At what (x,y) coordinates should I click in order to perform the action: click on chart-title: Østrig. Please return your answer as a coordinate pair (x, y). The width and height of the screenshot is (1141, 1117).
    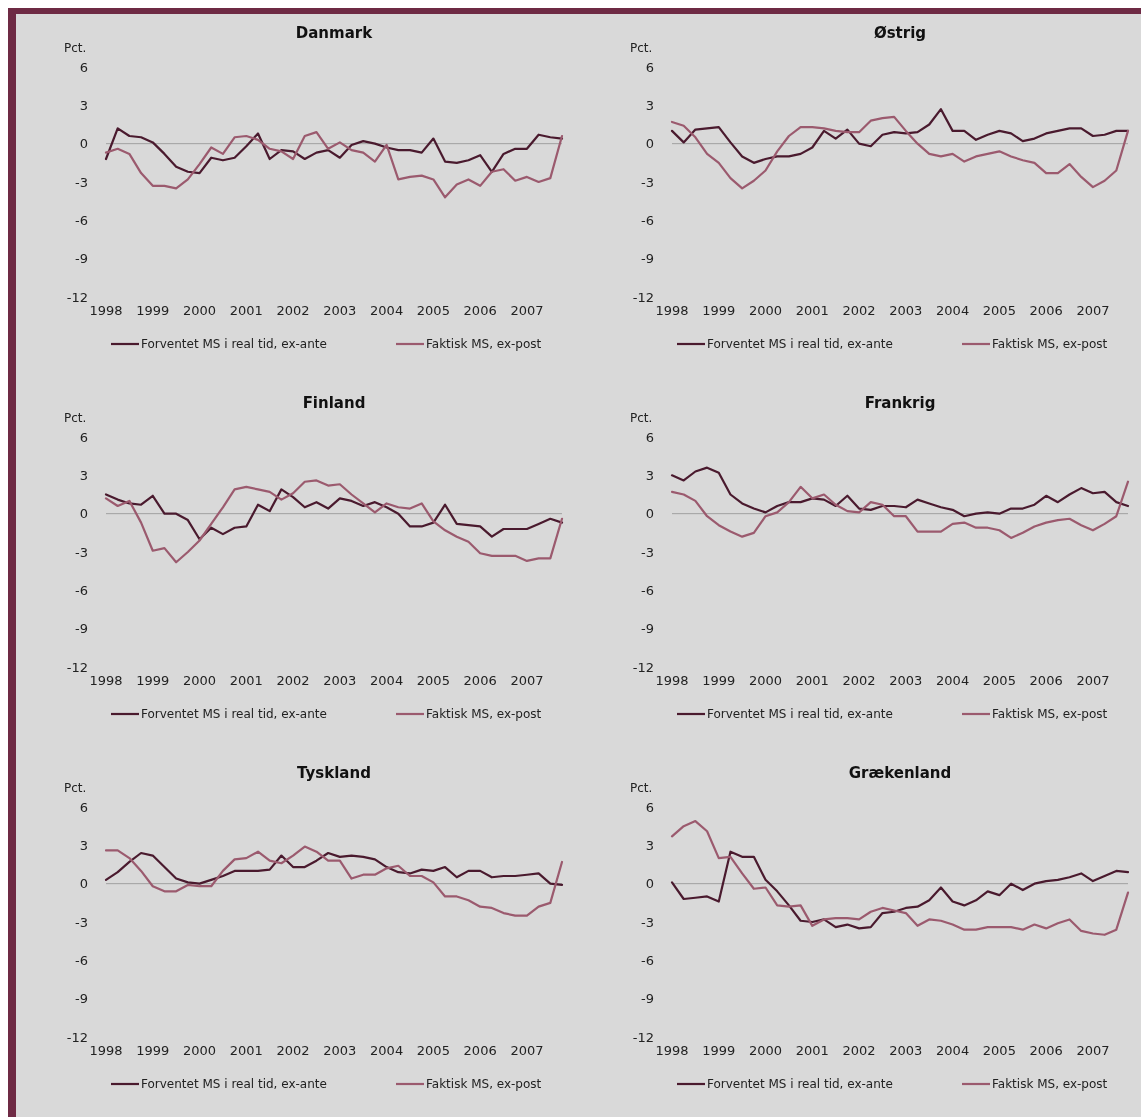
    Looking at the image, I should click on (900, 33).